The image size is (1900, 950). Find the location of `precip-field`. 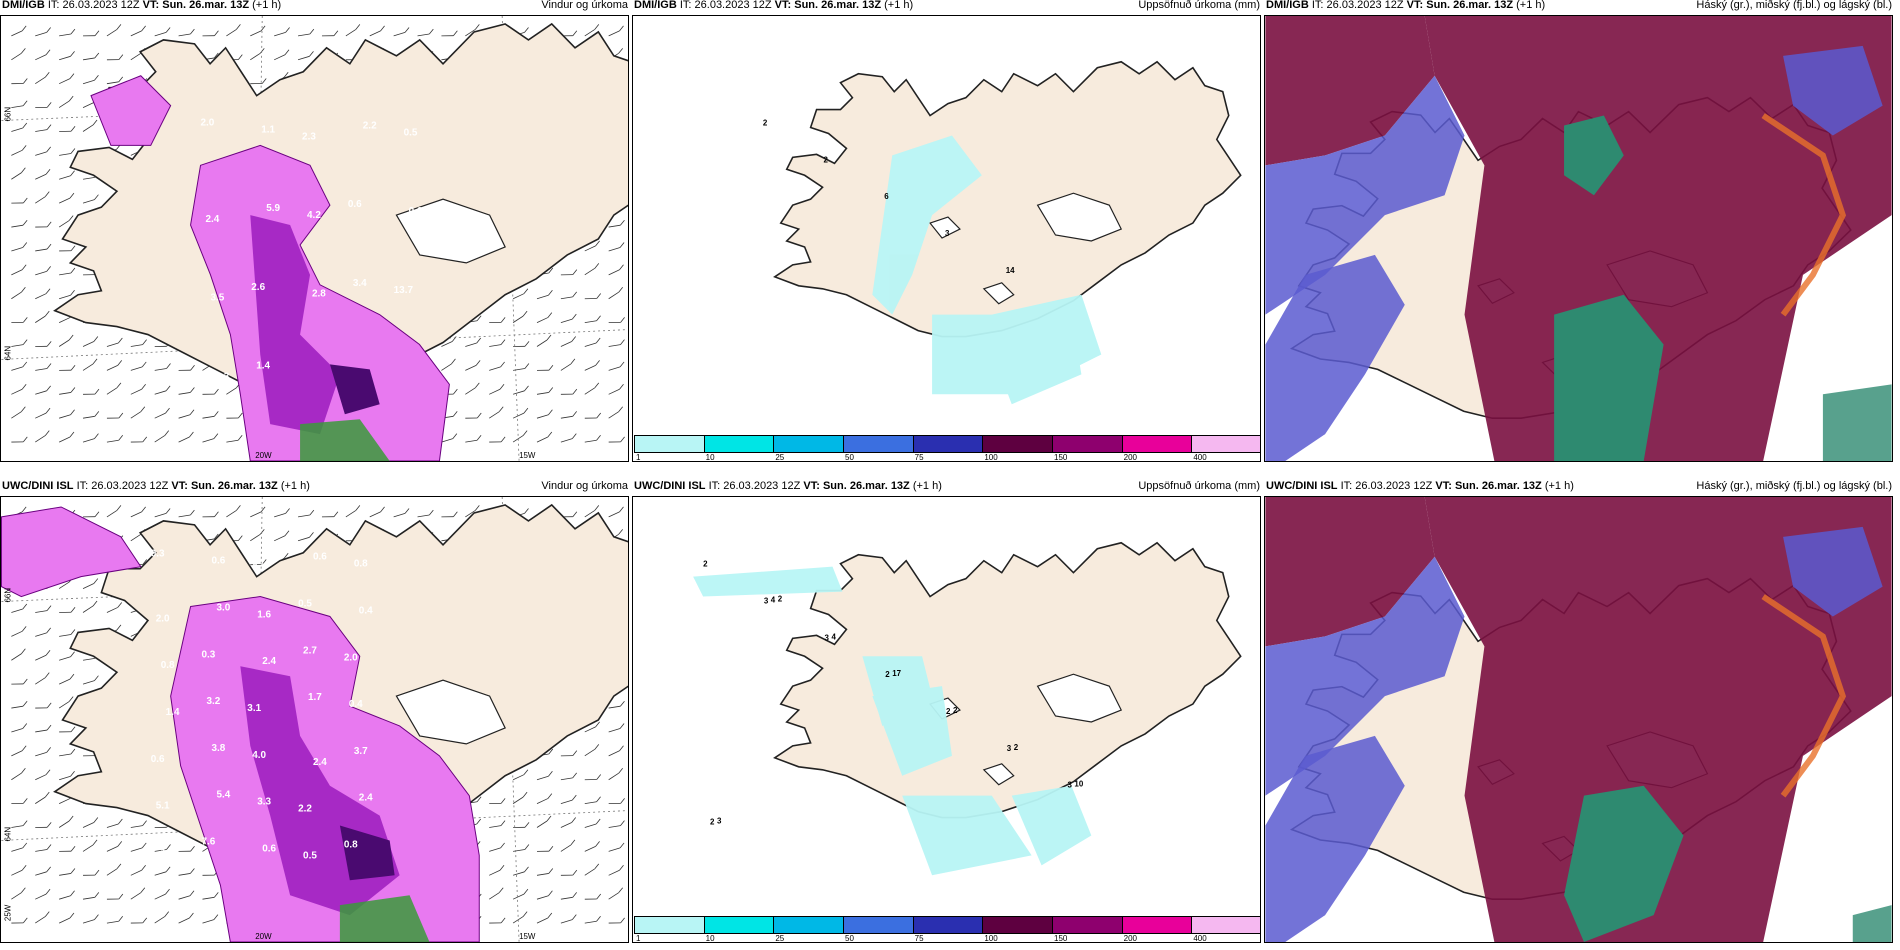

precip-field is located at coordinates (240, 724).